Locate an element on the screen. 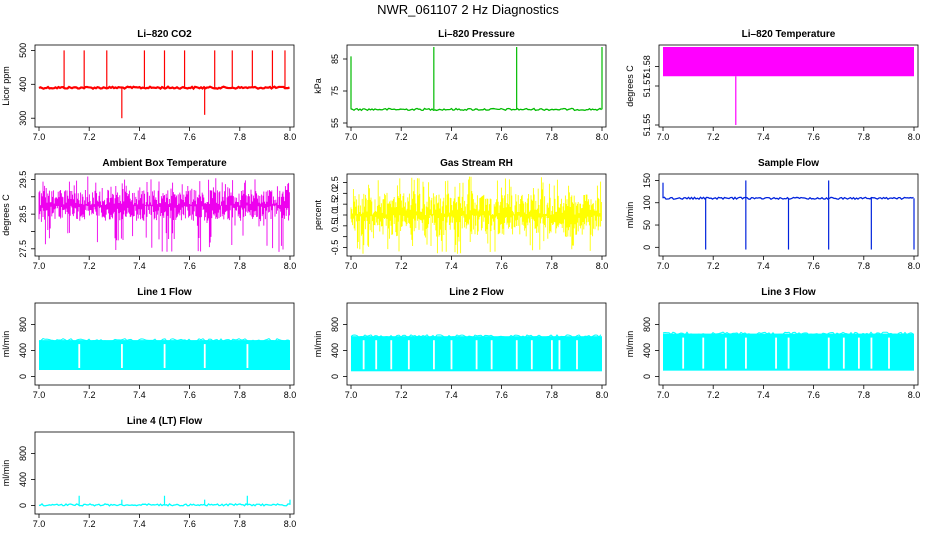  y-axis-label: percent is located at coordinates (318, 214).